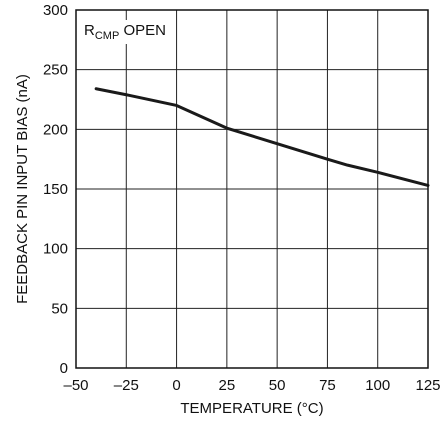 The image size is (444, 421). Describe the element at coordinates (89, 30) in the screenshot. I see `annotation-main: R` at that location.